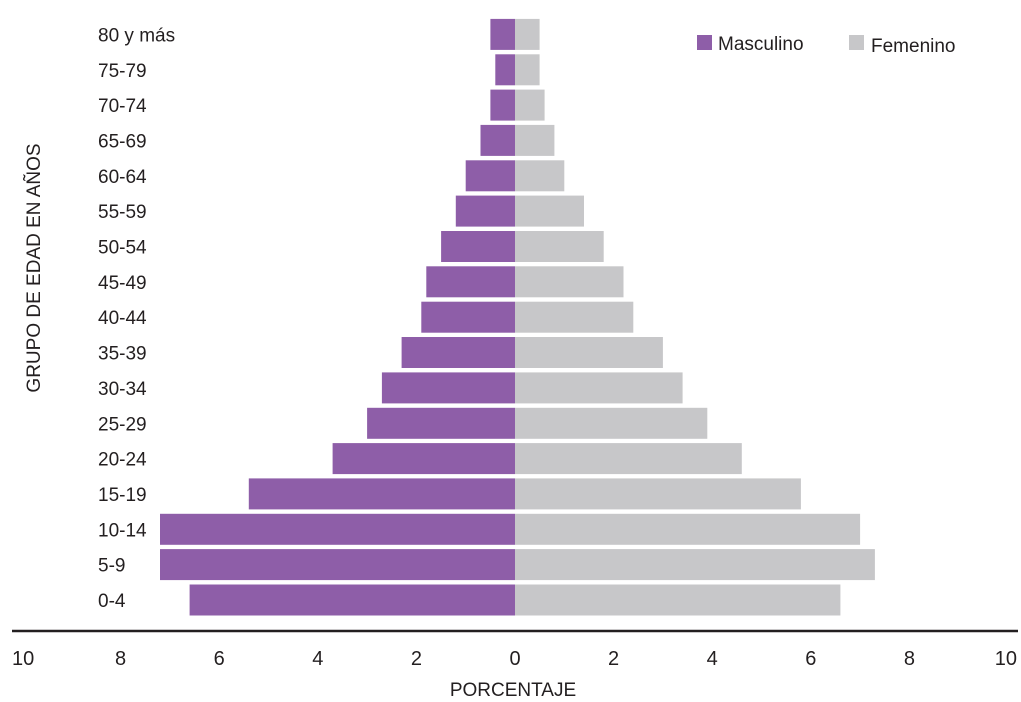 This screenshot has width=1021, height=702. I want to click on bar-femenino-80-y-más, so click(527, 34).